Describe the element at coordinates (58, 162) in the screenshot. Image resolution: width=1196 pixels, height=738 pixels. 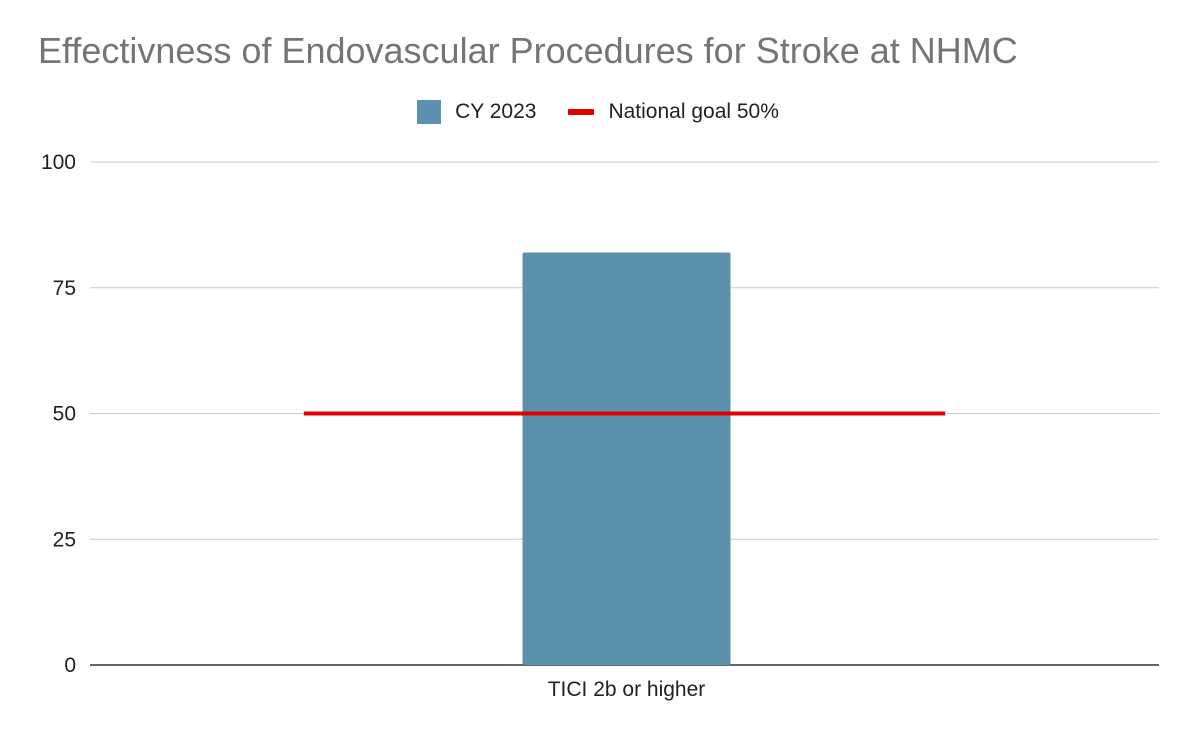
I see `y-tick-label: 100` at that location.